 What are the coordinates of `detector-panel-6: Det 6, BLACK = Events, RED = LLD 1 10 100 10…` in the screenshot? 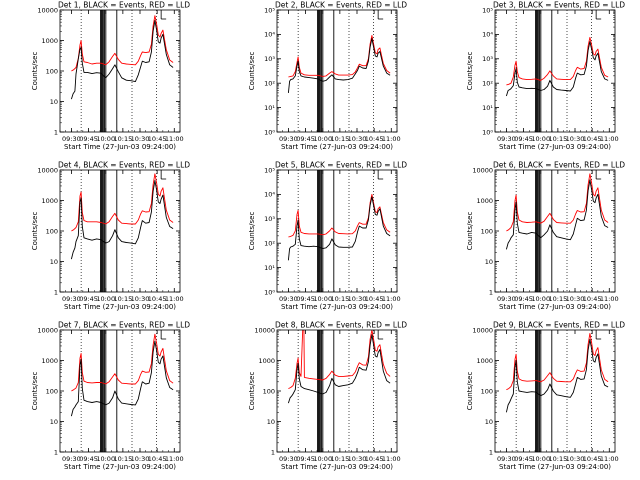 It's located at (545, 236).